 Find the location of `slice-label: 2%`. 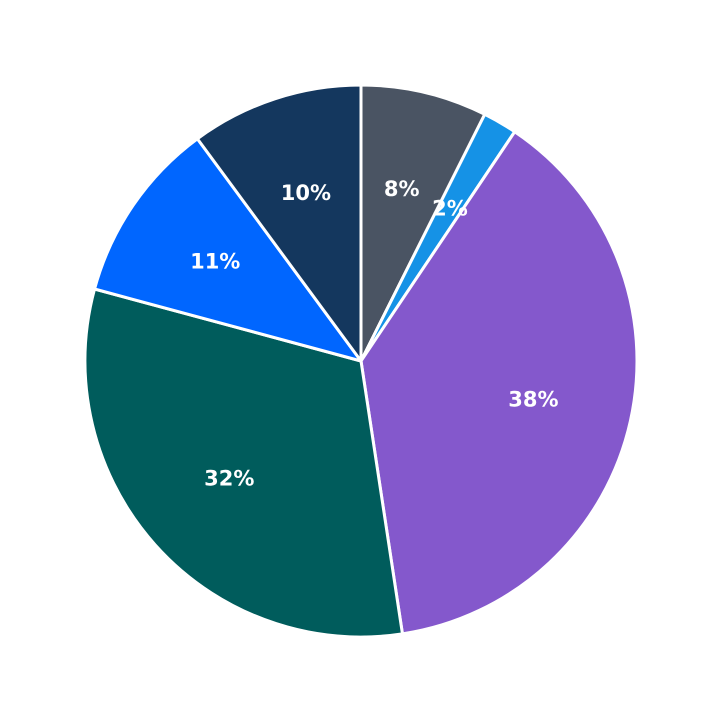

slice-label: 2% is located at coordinates (450, 208).